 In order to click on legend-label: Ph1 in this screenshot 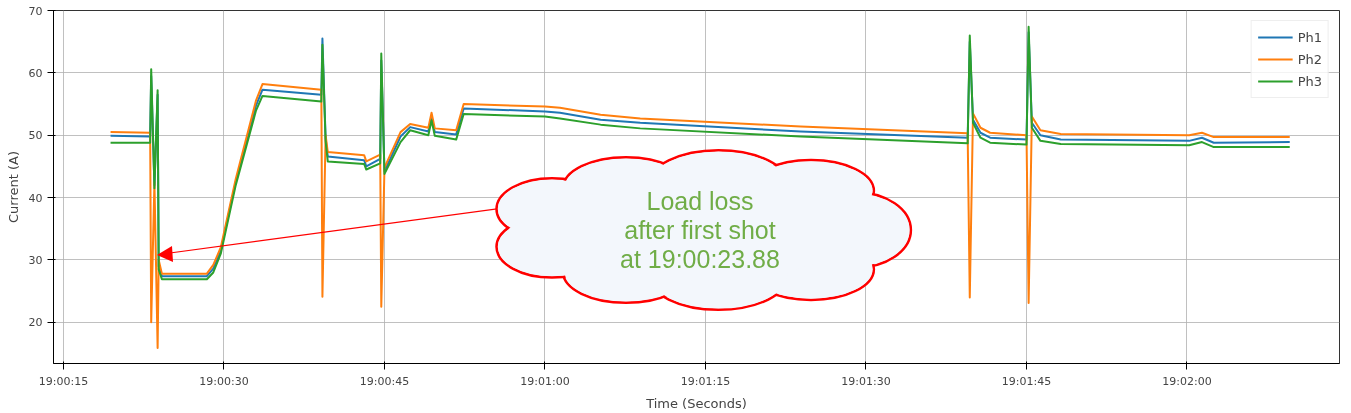, I will do `click(1309, 37)`.